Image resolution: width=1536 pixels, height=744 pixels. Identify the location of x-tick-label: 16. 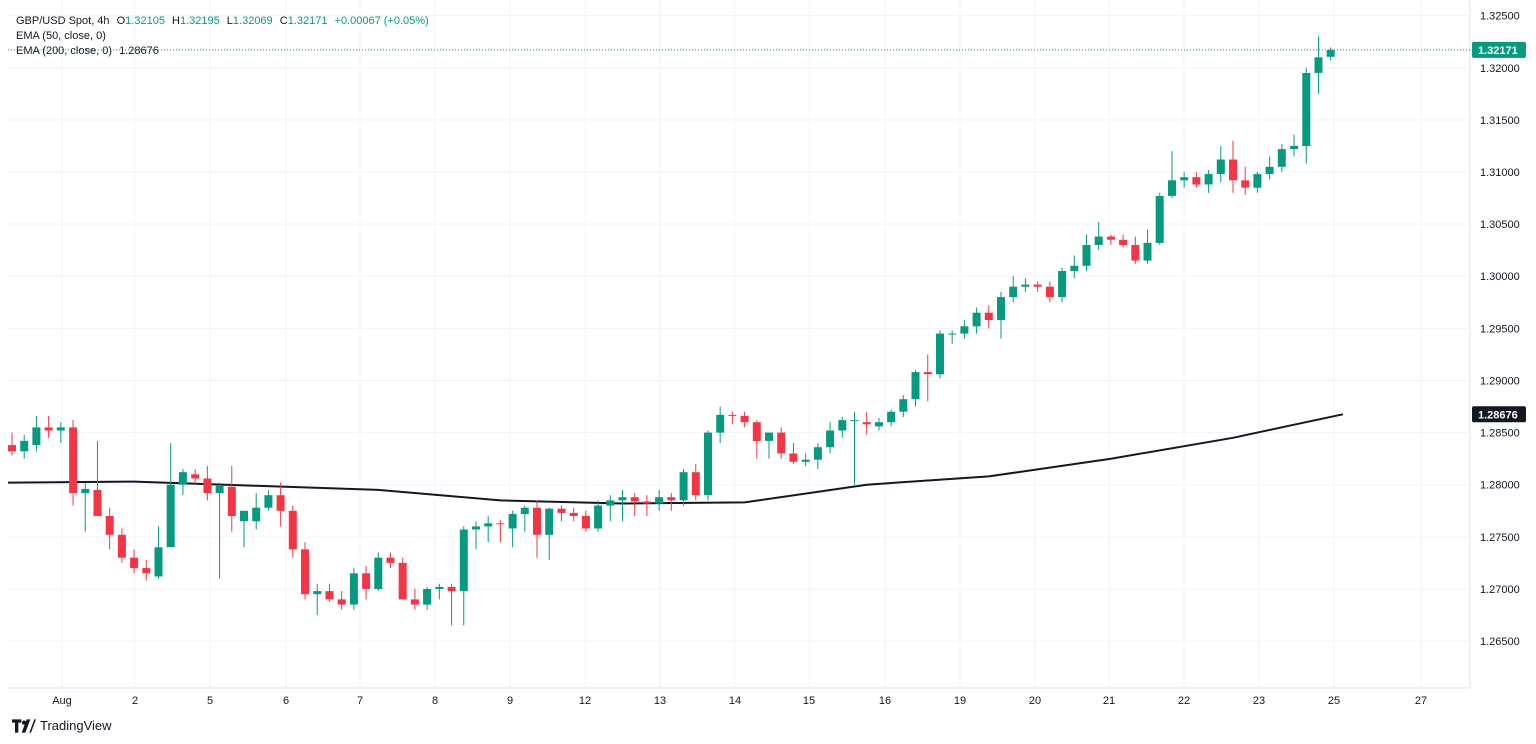
(885, 701).